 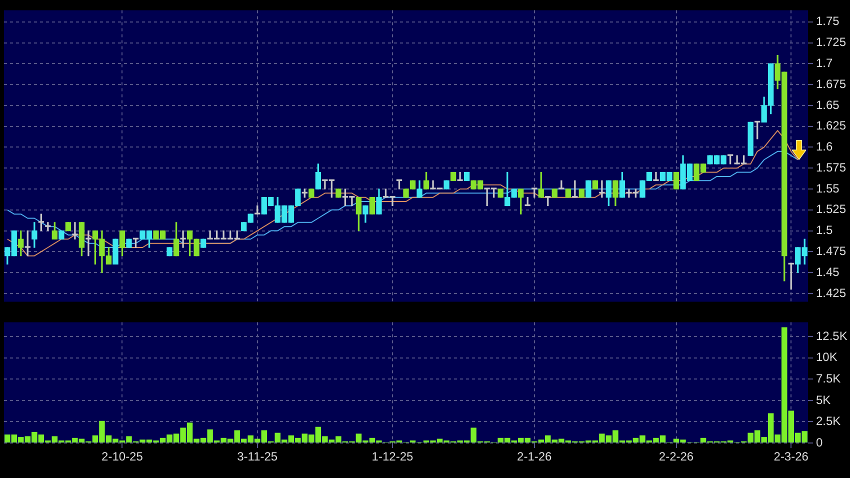 What do you see at coordinates (827, 357) in the screenshot?
I see `y-tick-label: 10K` at bounding box center [827, 357].